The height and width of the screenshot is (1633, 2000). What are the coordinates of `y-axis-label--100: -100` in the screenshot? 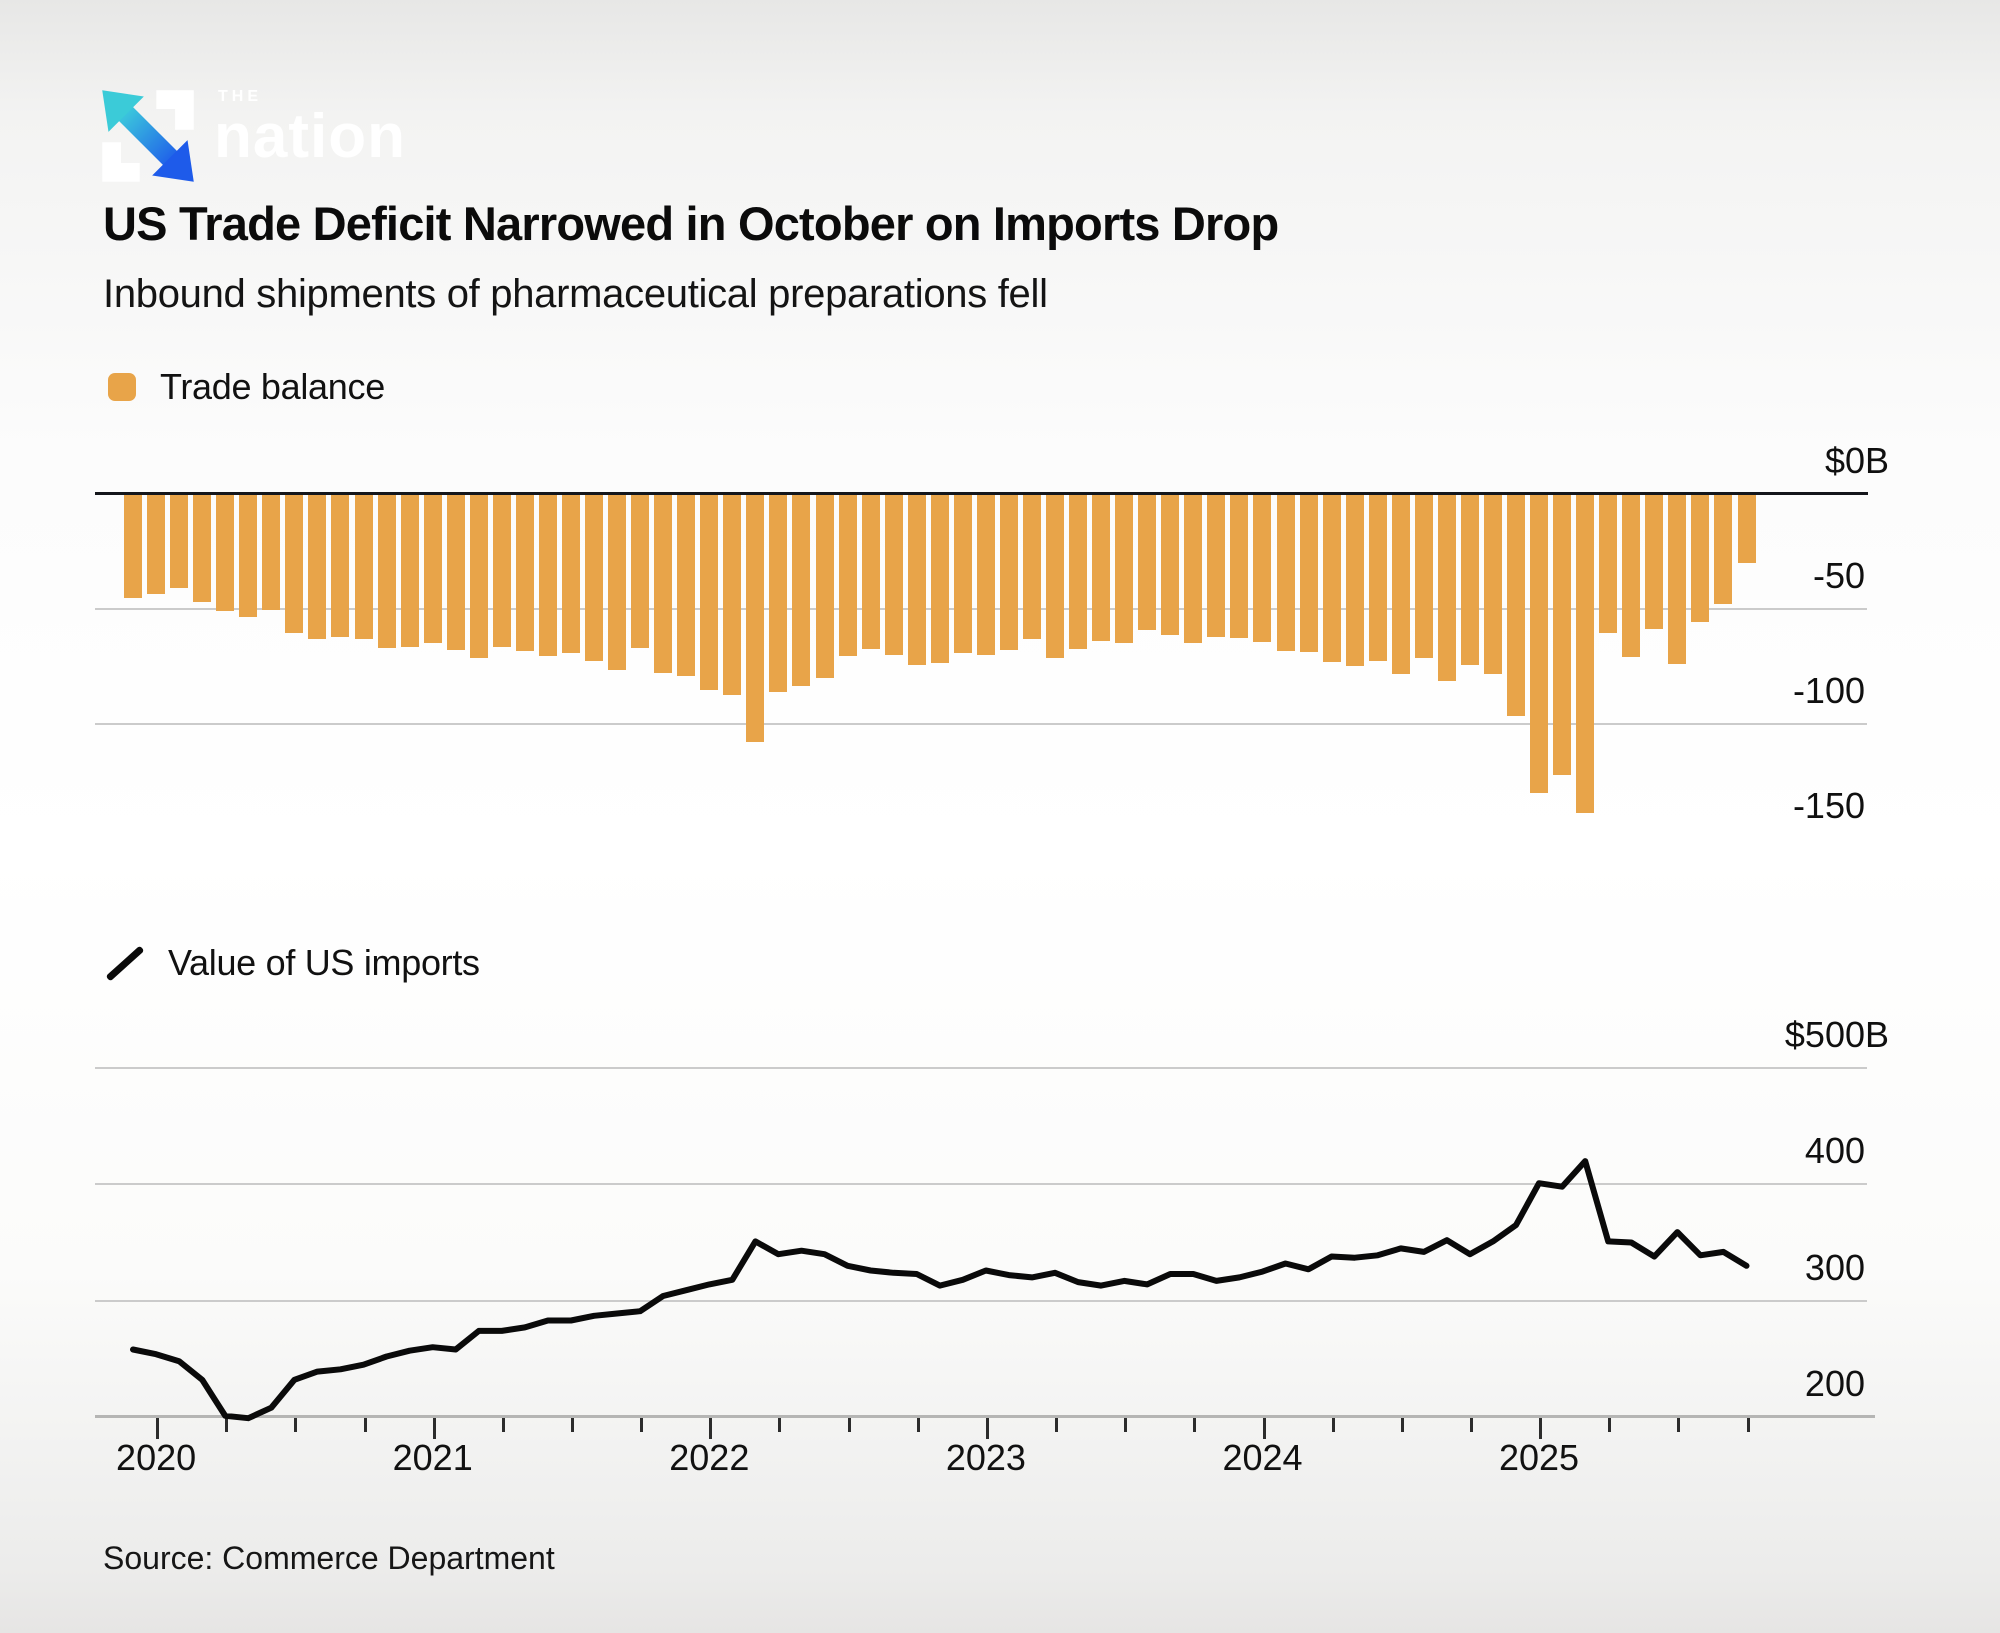 It's located at (1828, 690).